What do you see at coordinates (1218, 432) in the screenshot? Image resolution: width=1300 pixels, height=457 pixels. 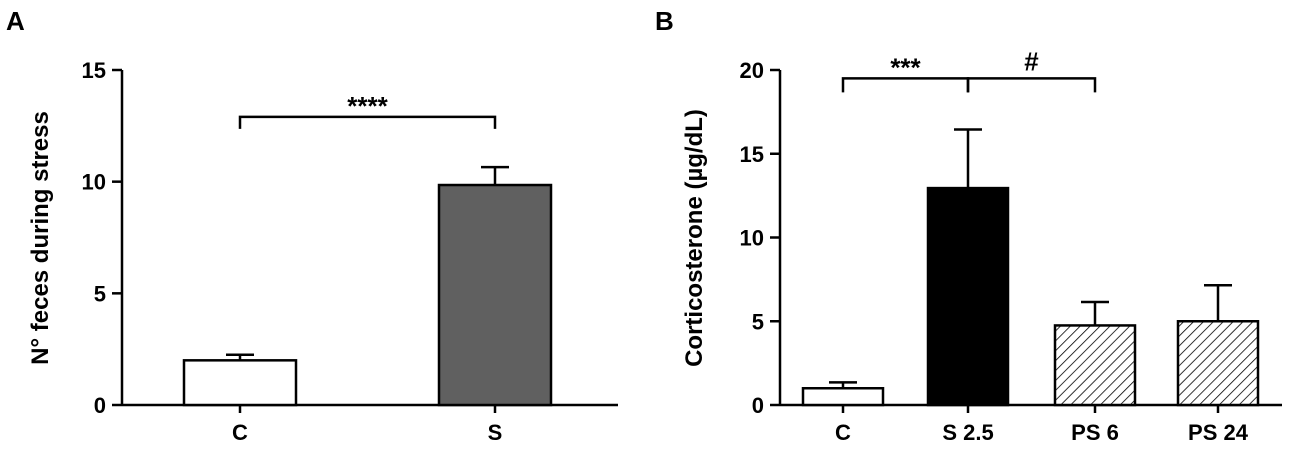 I see `panel-b-category-label: PS 24` at bounding box center [1218, 432].